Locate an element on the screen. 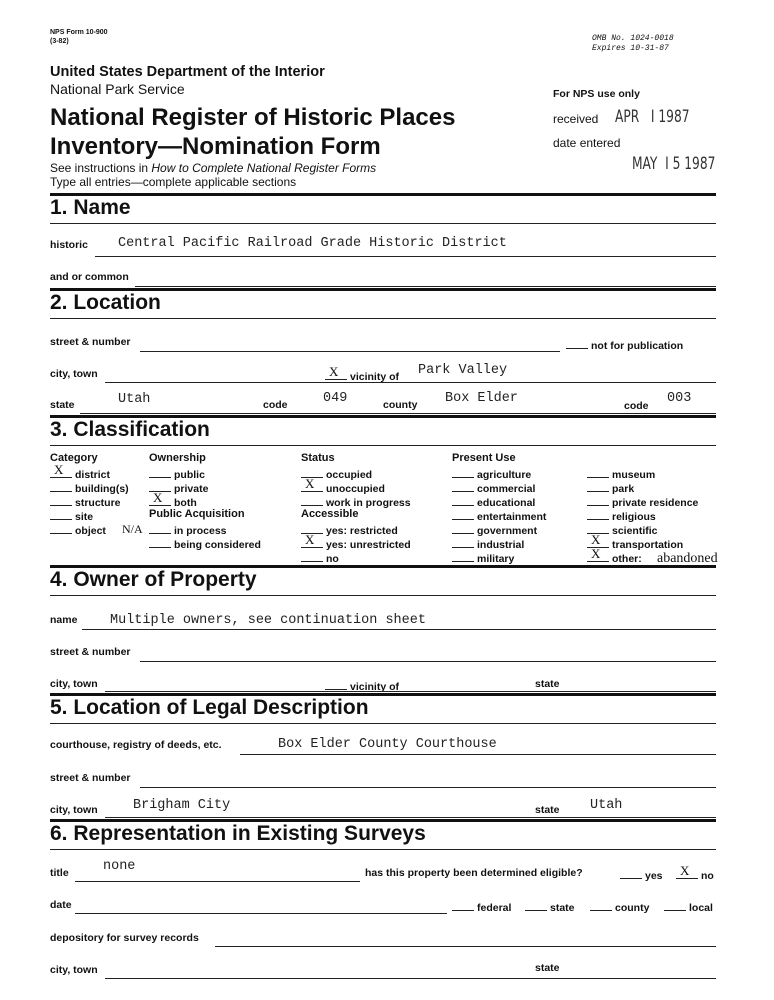  classification-option: entertainment is located at coordinates (499, 516).